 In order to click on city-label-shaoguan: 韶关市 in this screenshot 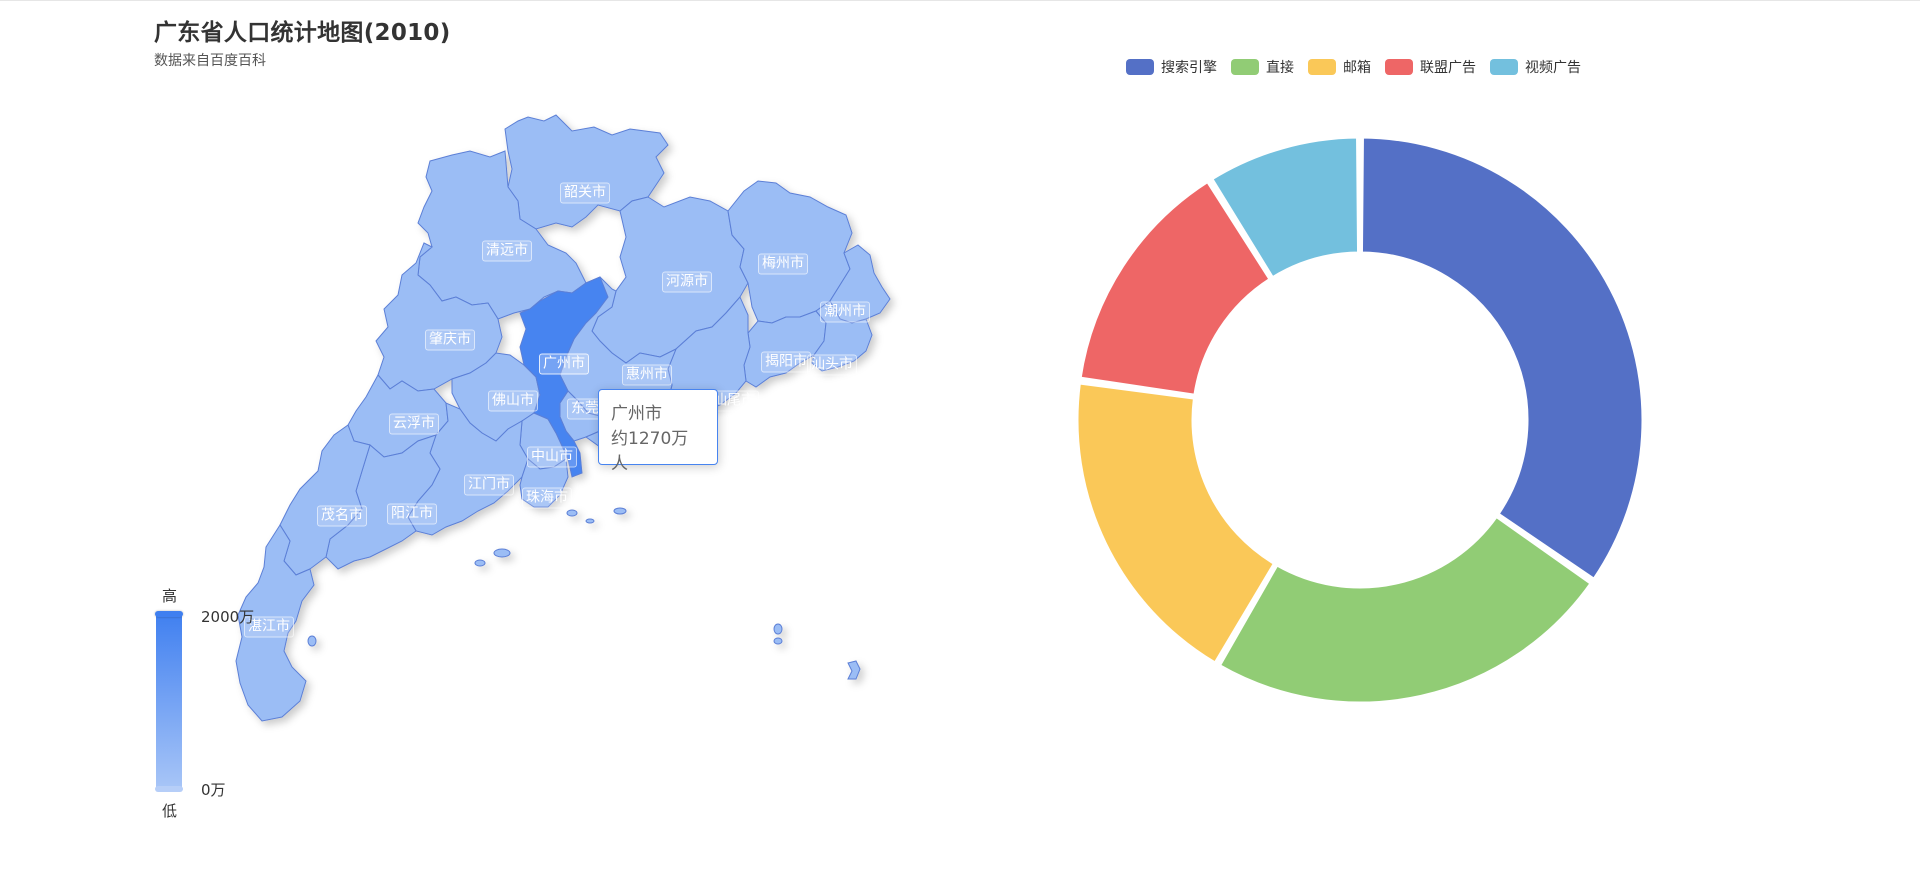, I will do `click(585, 193)`.